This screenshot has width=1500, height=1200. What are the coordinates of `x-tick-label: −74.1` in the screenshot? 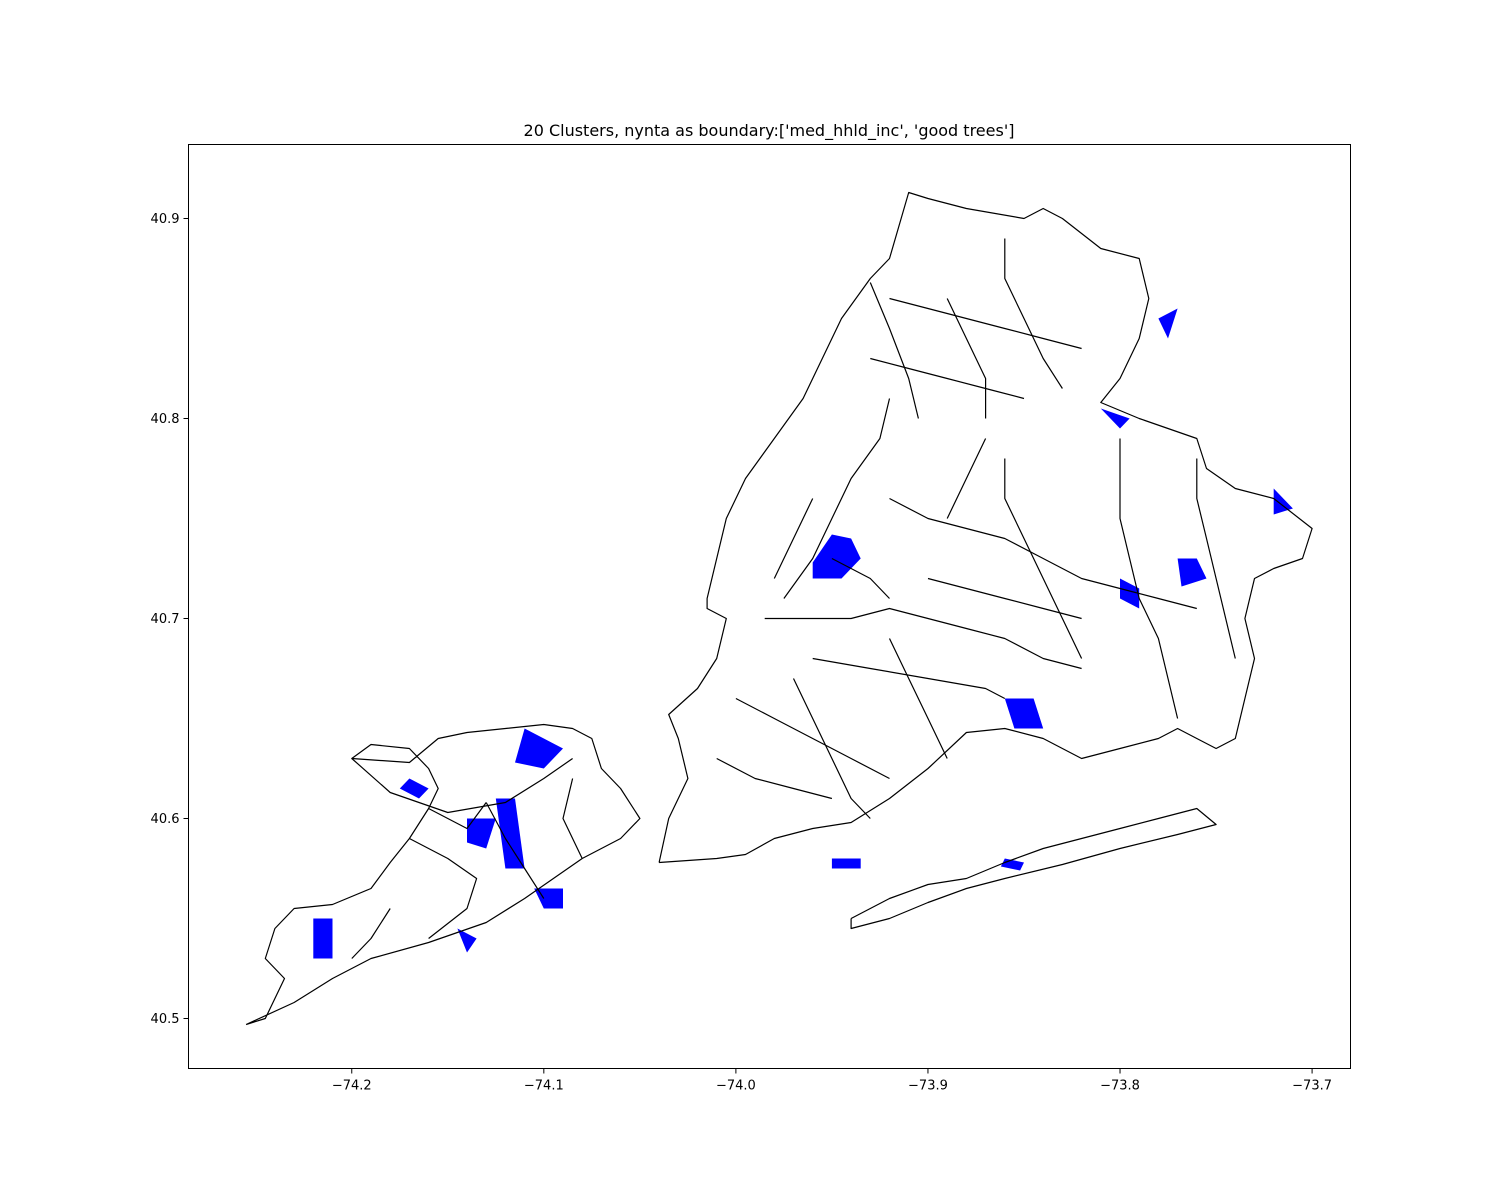 It's located at (544, 1086).